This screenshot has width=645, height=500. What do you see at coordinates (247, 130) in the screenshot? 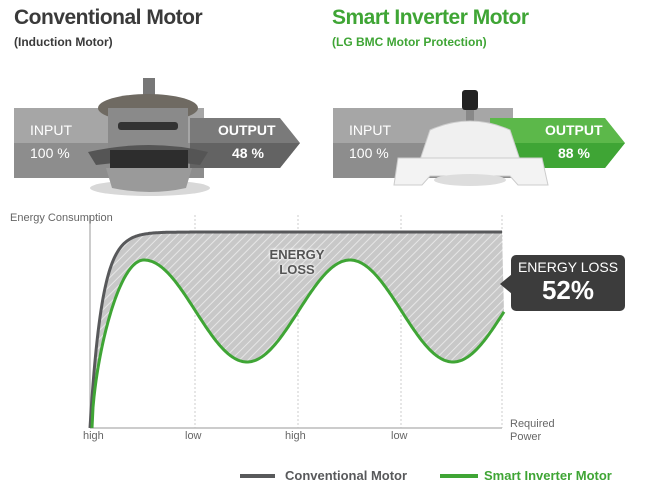
I see `conventional-output-label: OUTPUT` at bounding box center [247, 130].